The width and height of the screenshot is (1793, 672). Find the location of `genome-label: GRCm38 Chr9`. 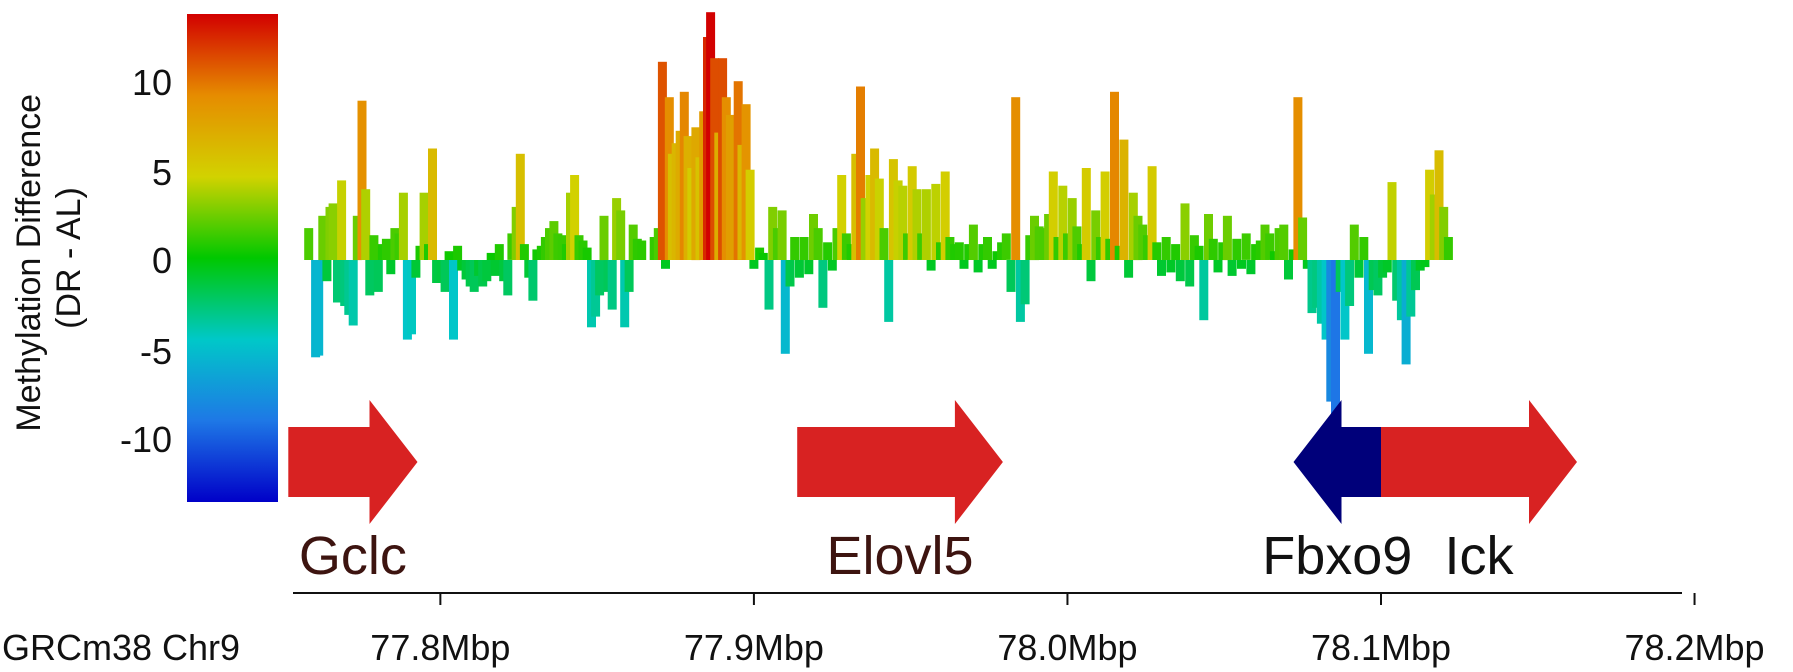

genome-label: GRCm38 Chr9 is located at coordinates (121, 647).